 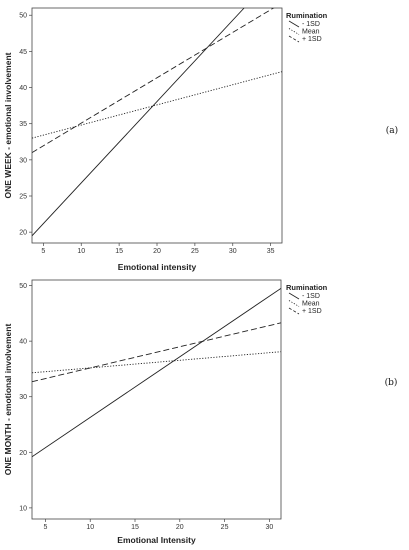 What do you see at coordinates (392, 130) in the screenshot?
I see `panel-label: (a)` at bounding box center [392, 130].